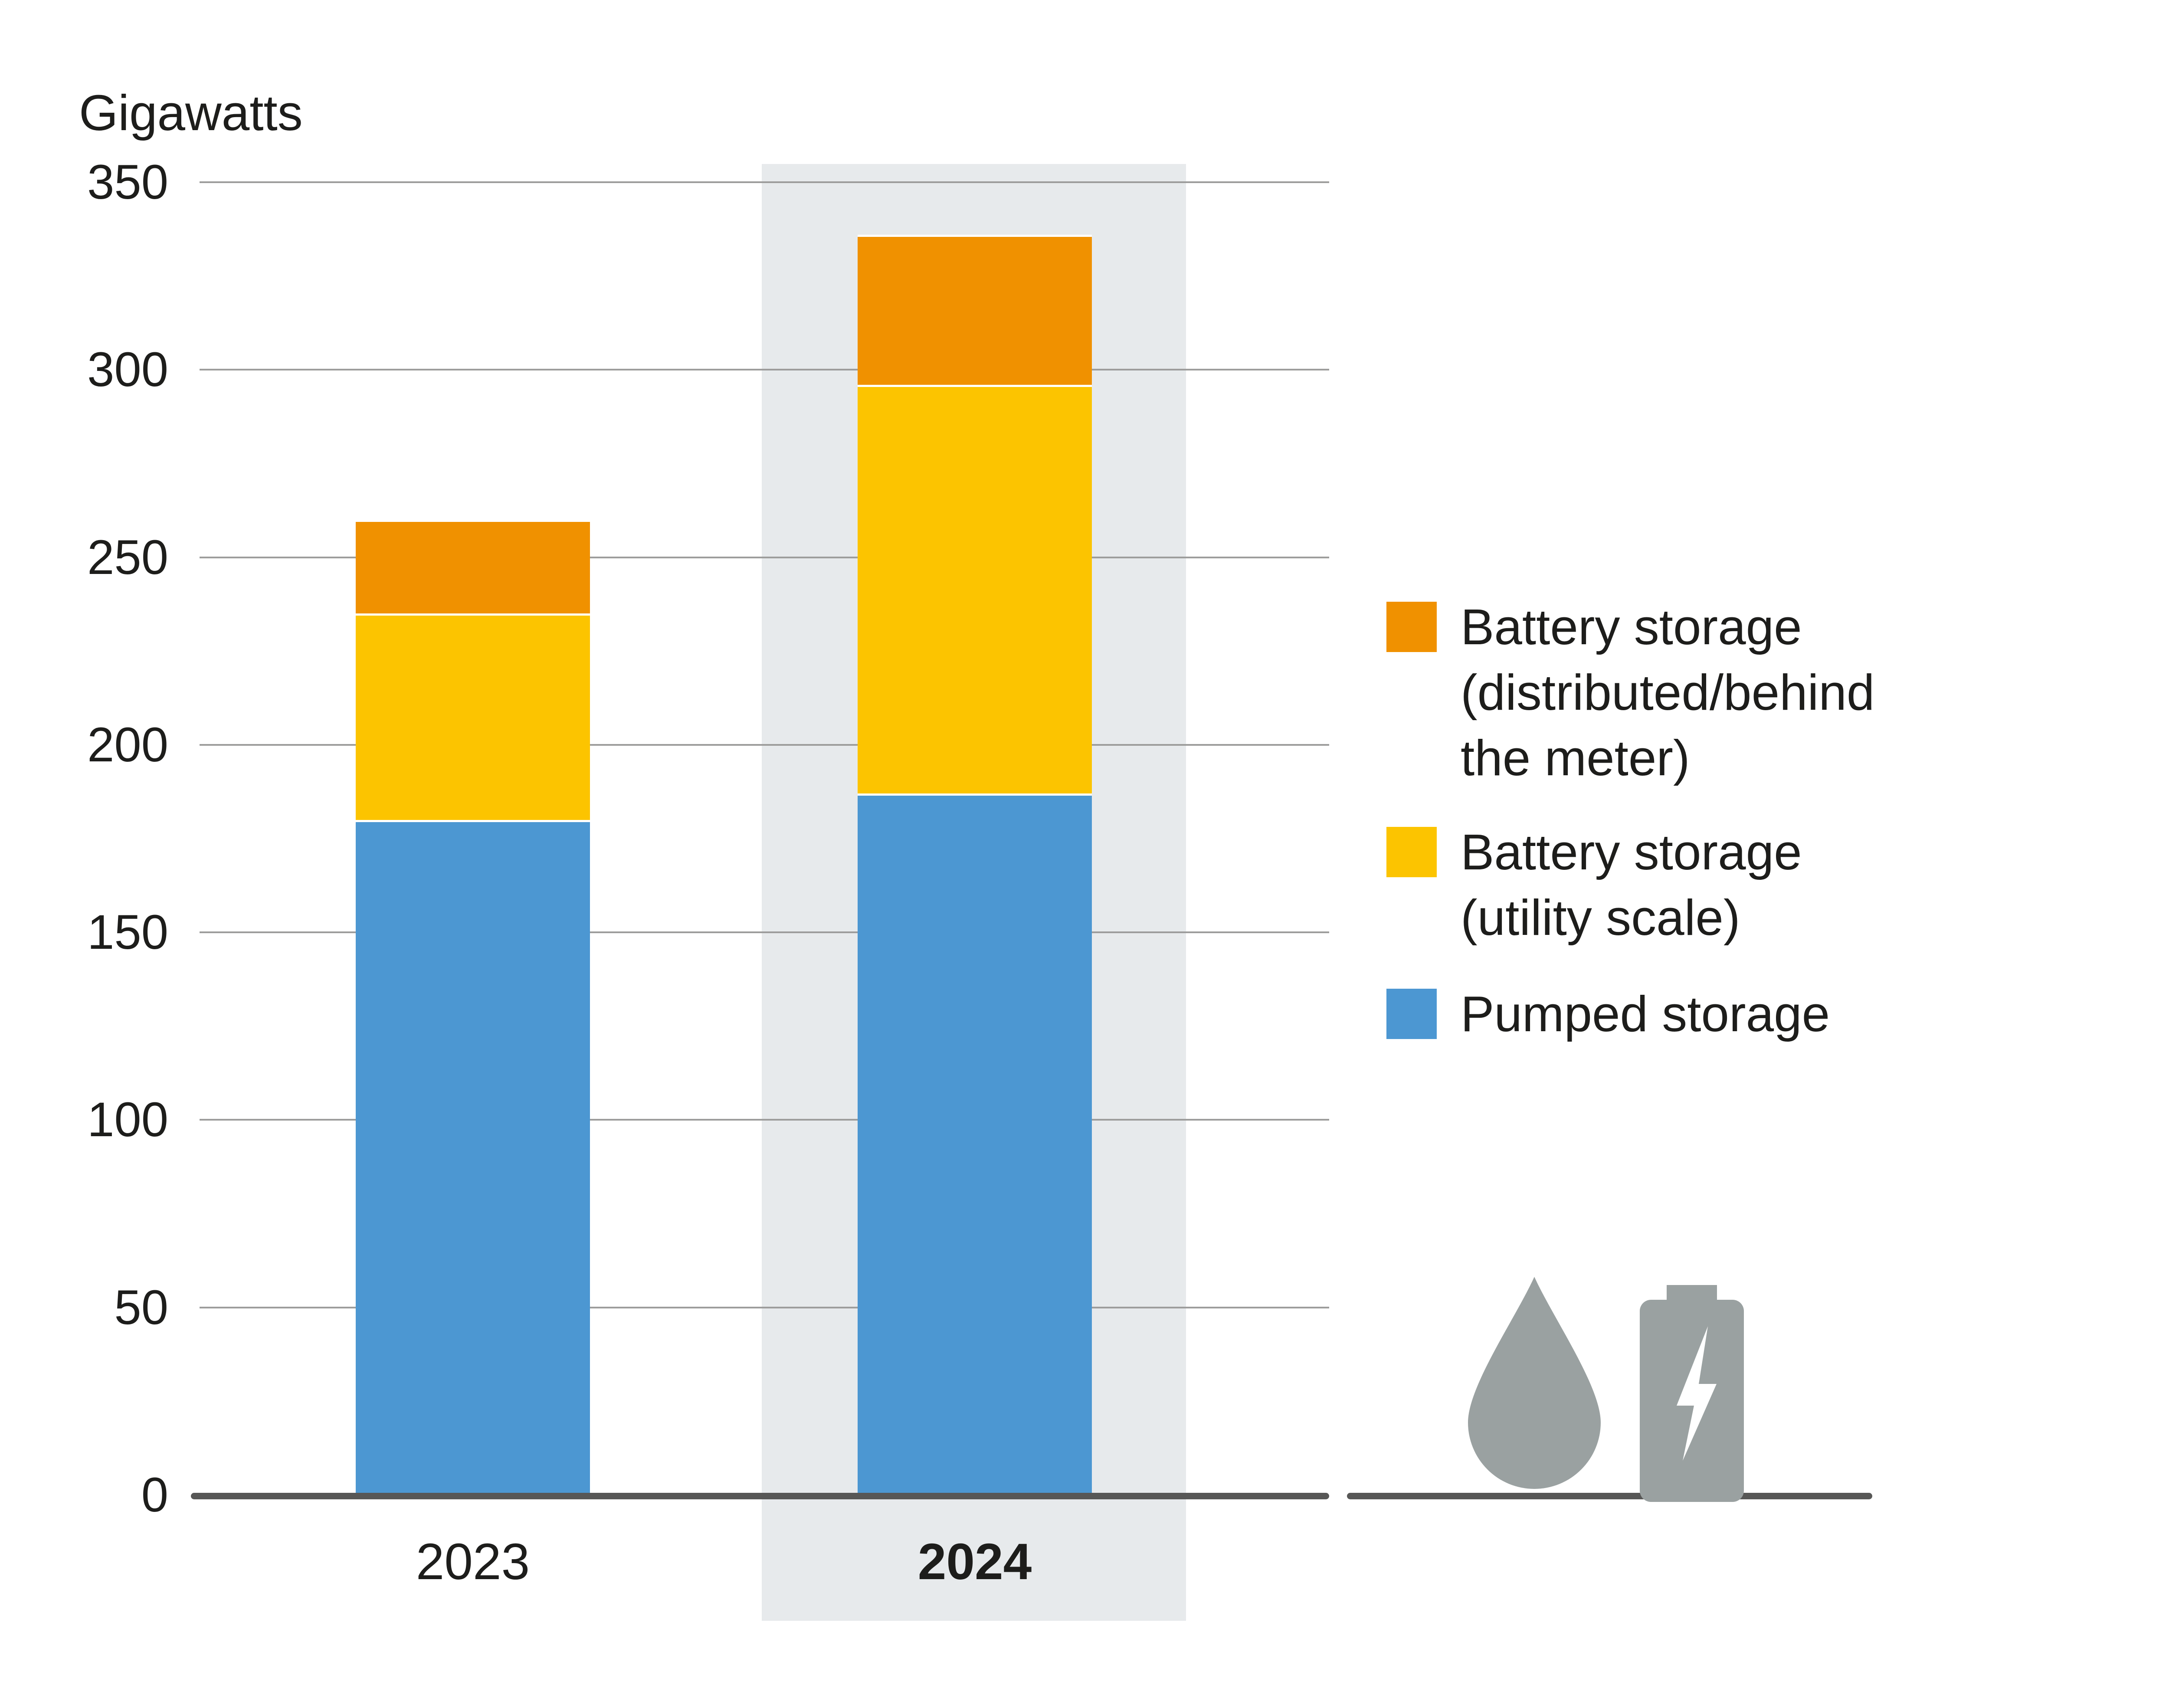 The image size is (2169, 1708). I want to click on battery-charging-icon, so click(1692, 1393).